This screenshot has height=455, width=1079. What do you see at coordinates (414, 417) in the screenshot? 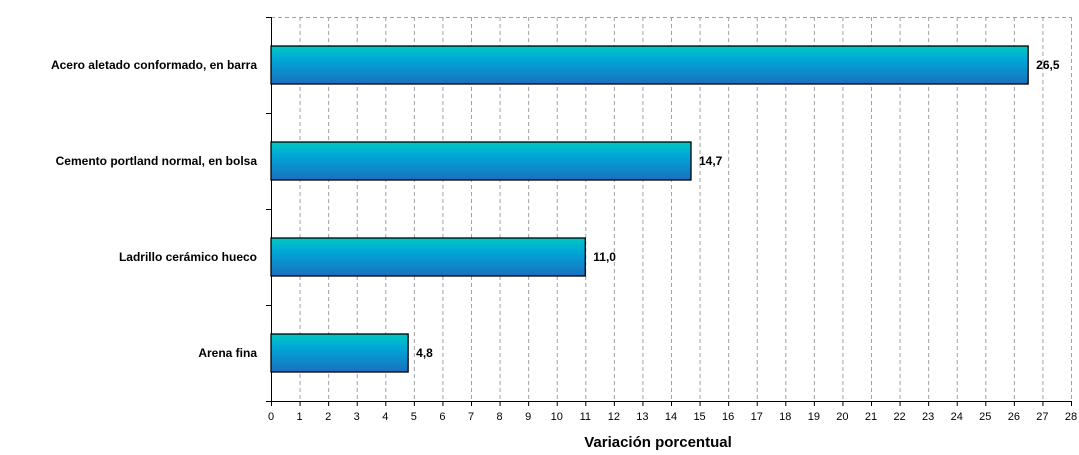
I see `x-tick-label: 5` at bounding box center [414, 417].